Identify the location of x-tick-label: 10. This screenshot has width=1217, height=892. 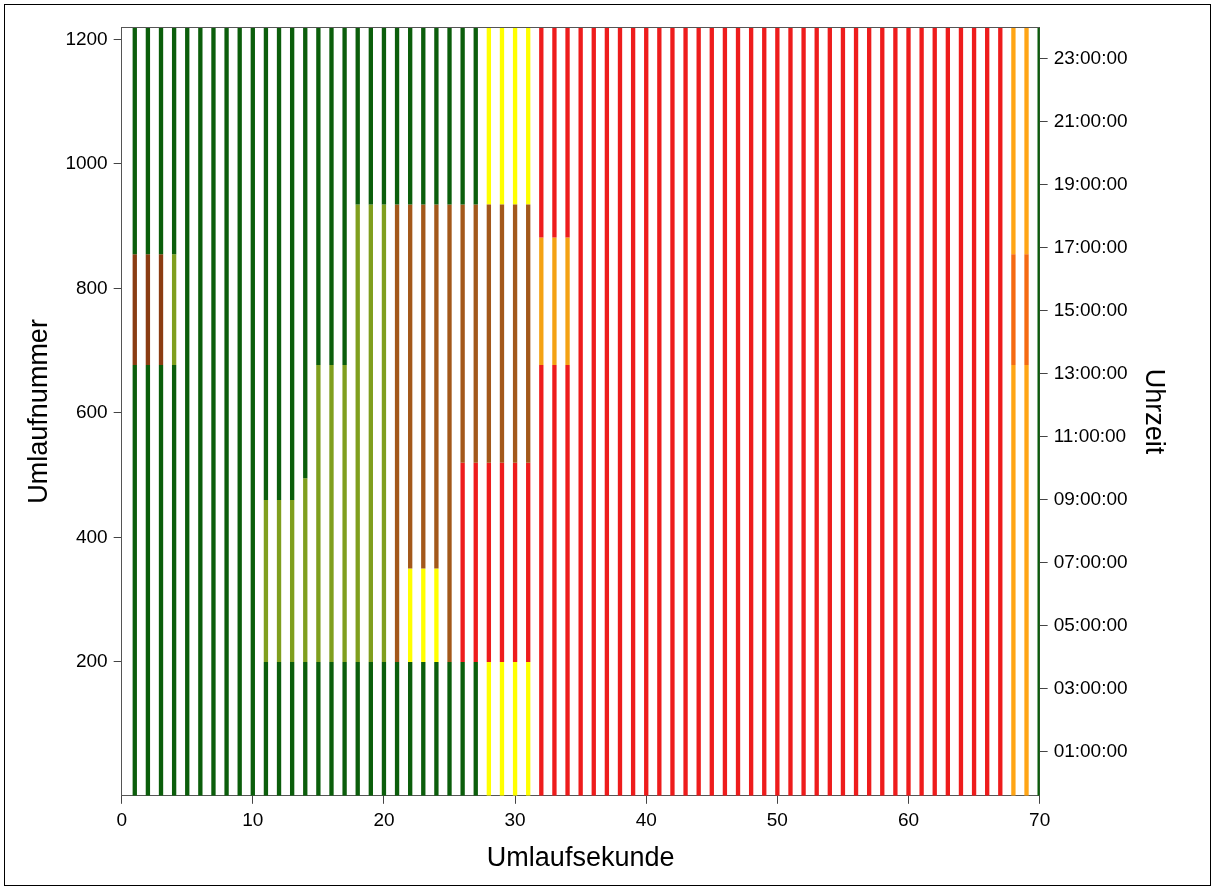
(253, 820).